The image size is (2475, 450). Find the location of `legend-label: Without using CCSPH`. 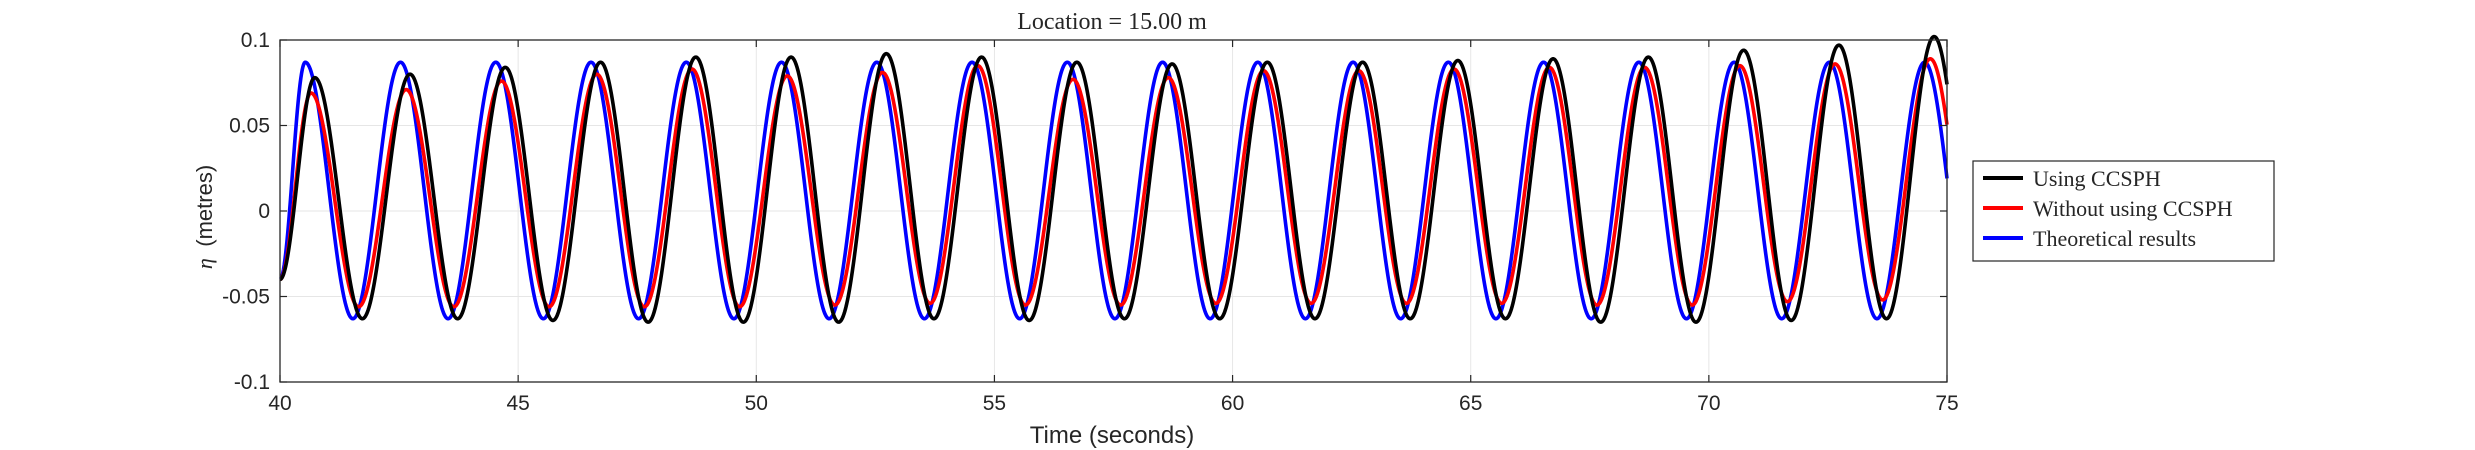

legend-label: Without using CCSPH is located at coordinates (2133, 208).